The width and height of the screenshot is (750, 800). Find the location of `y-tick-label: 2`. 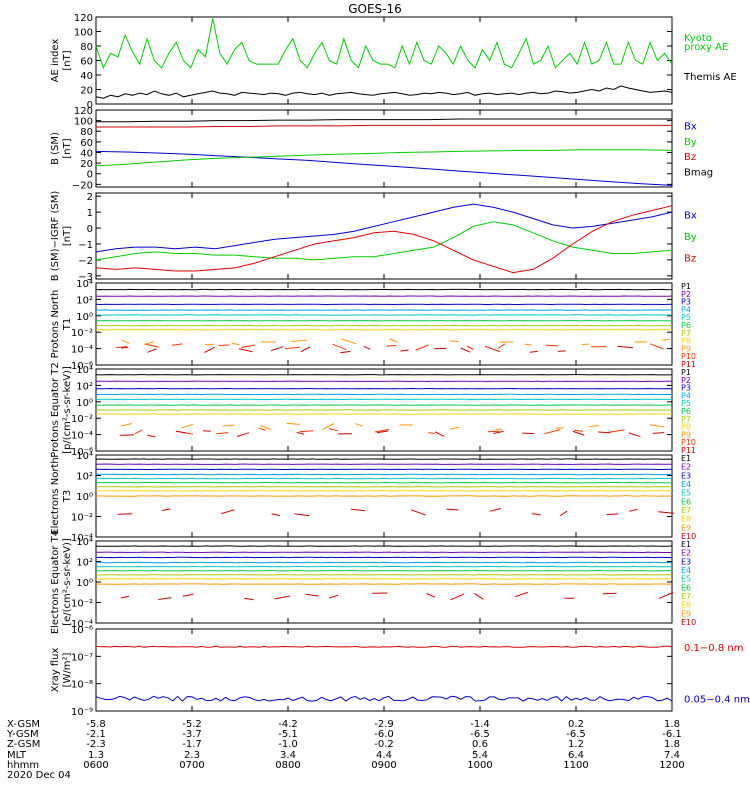

y-tick-label: 2 is located at coordinates (90, 197).